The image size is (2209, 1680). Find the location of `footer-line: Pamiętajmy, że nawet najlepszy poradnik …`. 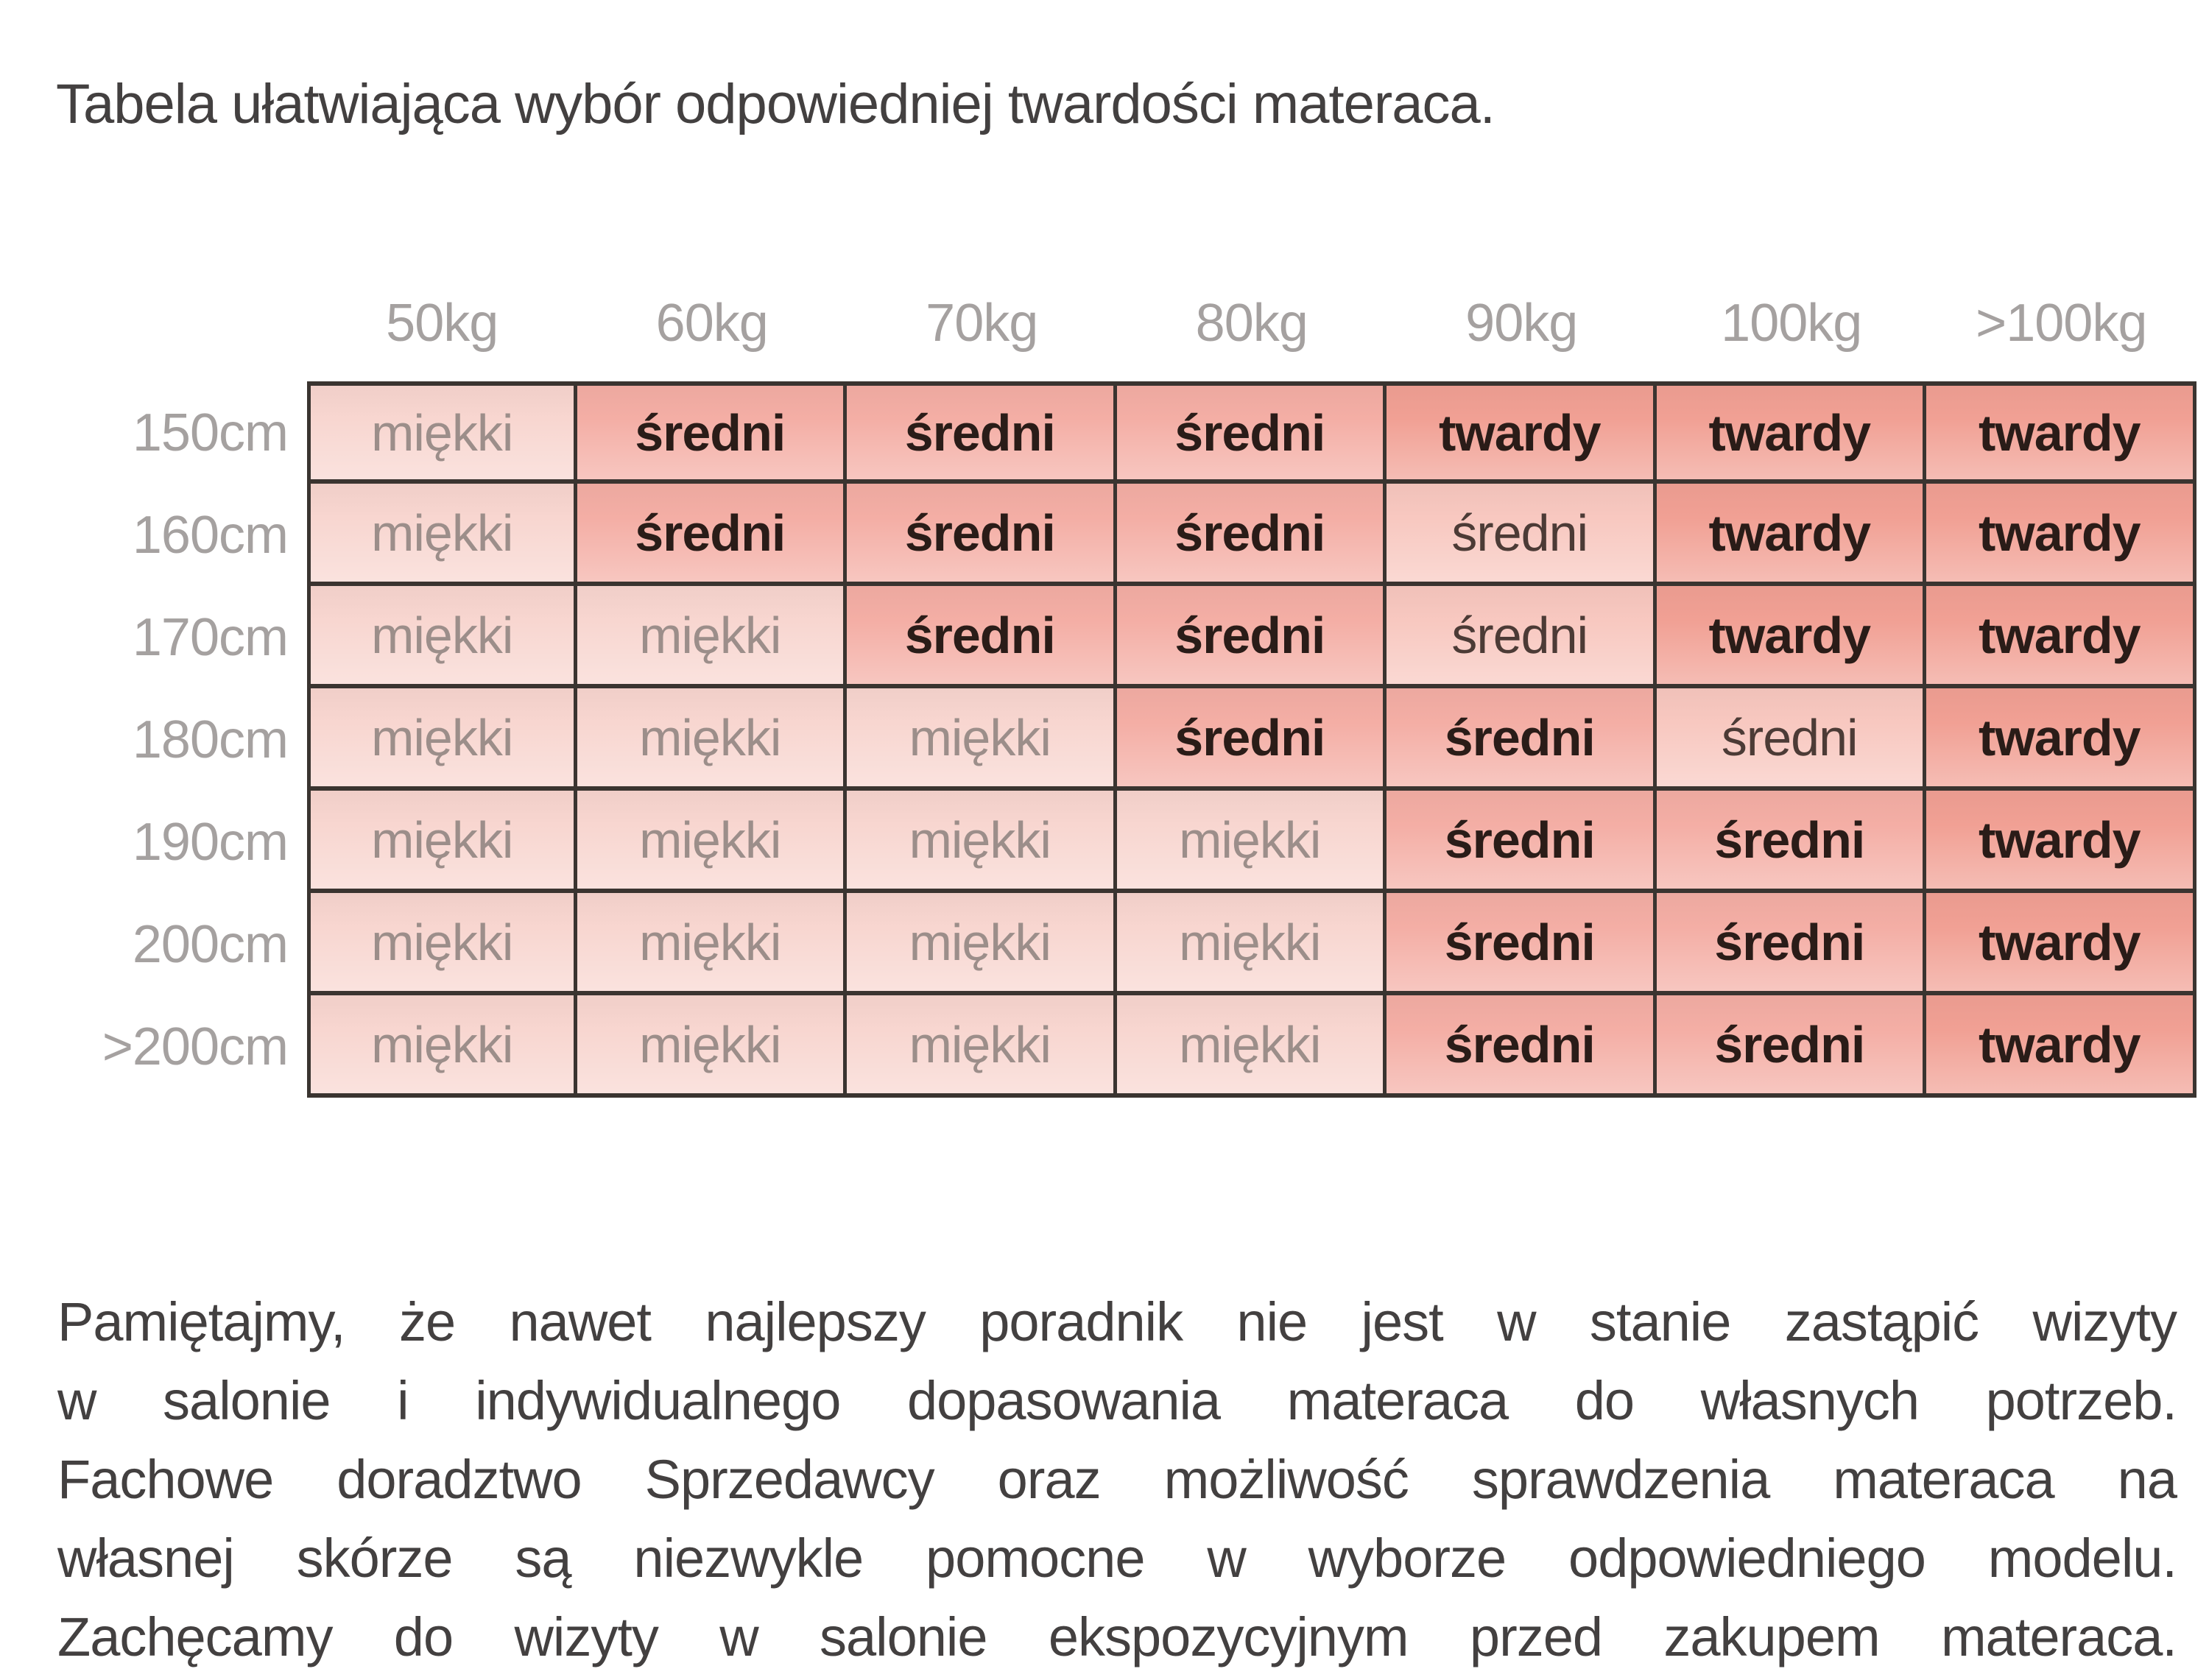

footer-line: Pamiętajmy, że nawet najlepszy poradnik … is located at coordinates (1117, 1321).